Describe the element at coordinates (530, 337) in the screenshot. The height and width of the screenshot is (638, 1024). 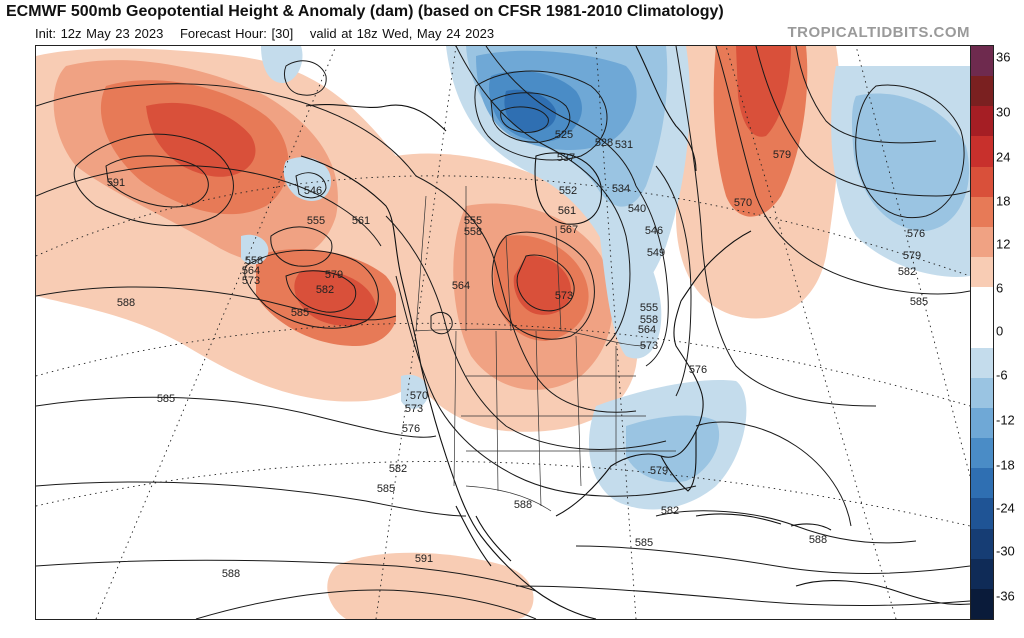
I see `us-canada-border` at that location.